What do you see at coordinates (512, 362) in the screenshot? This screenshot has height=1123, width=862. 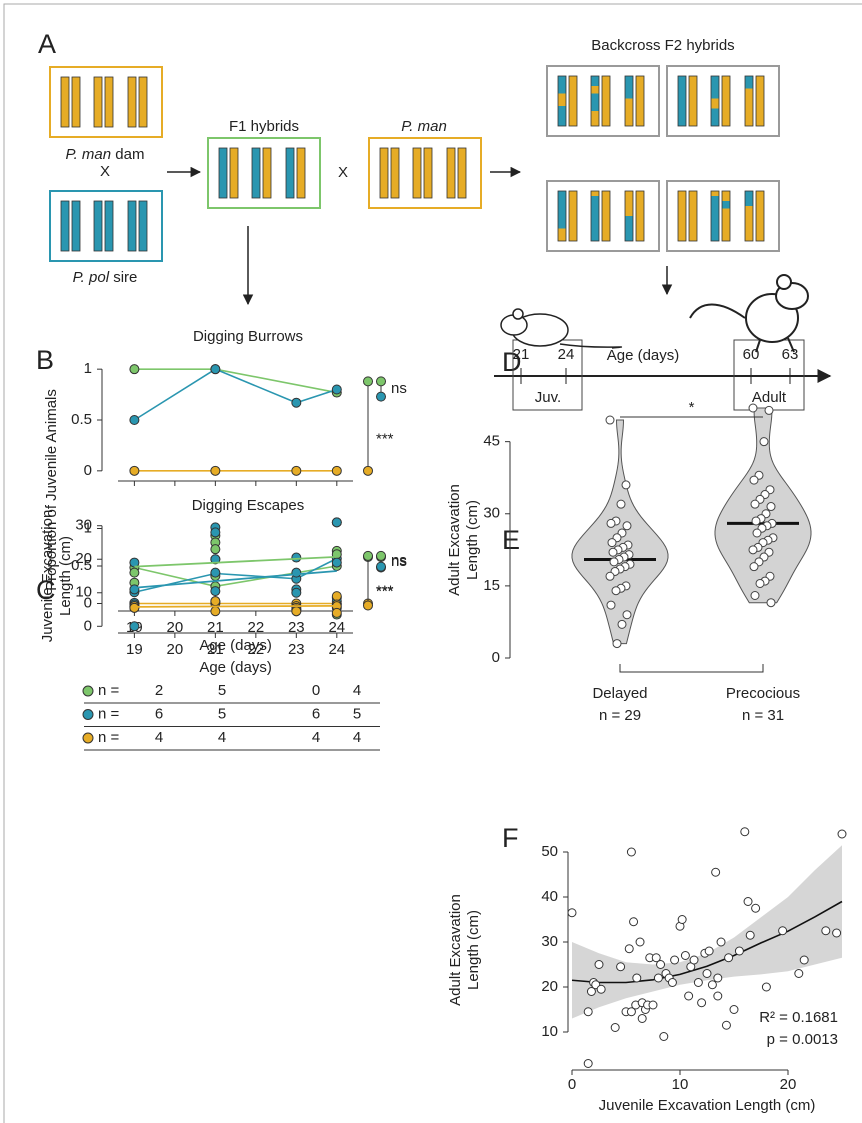 I see `panel-label: D` at bounding box center [512, 362].